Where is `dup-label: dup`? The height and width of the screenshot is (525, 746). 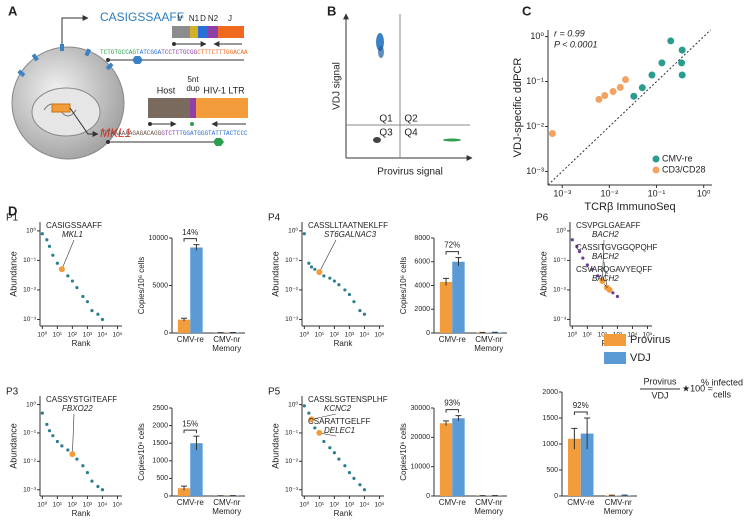 dup-label: dup is located at coordinates (193, 88).